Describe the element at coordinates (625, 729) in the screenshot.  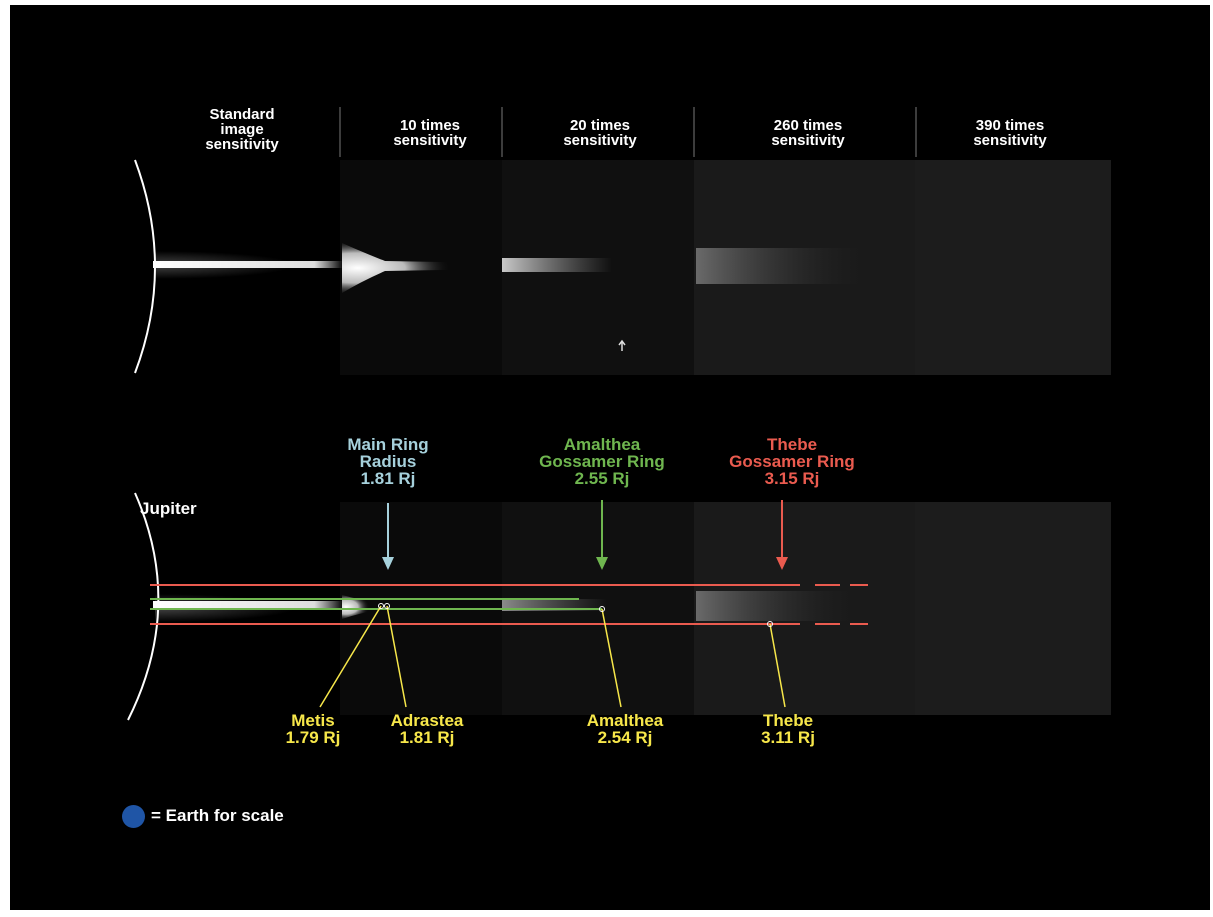
I see `label-amalthea-moon: Amalthea 2.54 Rj` at that location.